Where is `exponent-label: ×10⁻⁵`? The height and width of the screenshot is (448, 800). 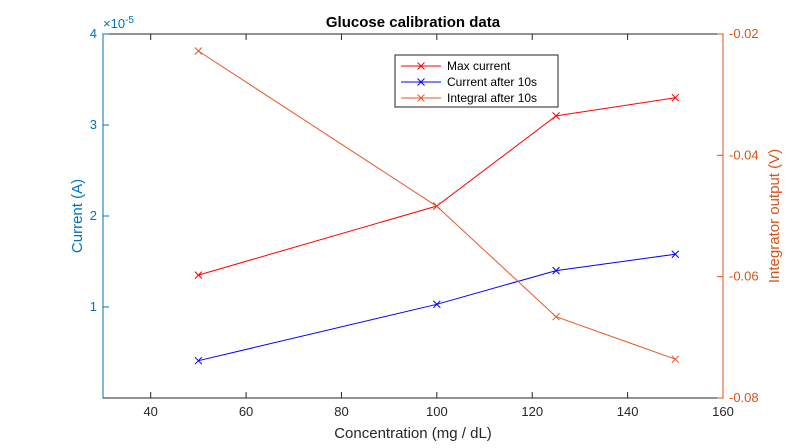
exponent-label: ×10⁻⁵ is located at coordinates (118, 23).